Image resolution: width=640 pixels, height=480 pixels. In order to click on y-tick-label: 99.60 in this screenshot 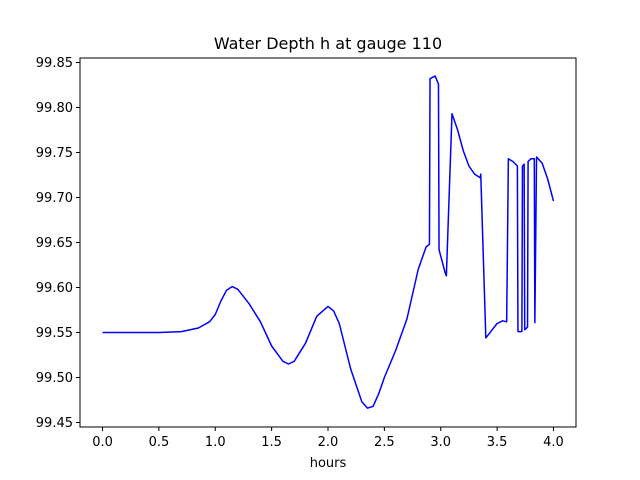, I will do `click(54, 288)`.